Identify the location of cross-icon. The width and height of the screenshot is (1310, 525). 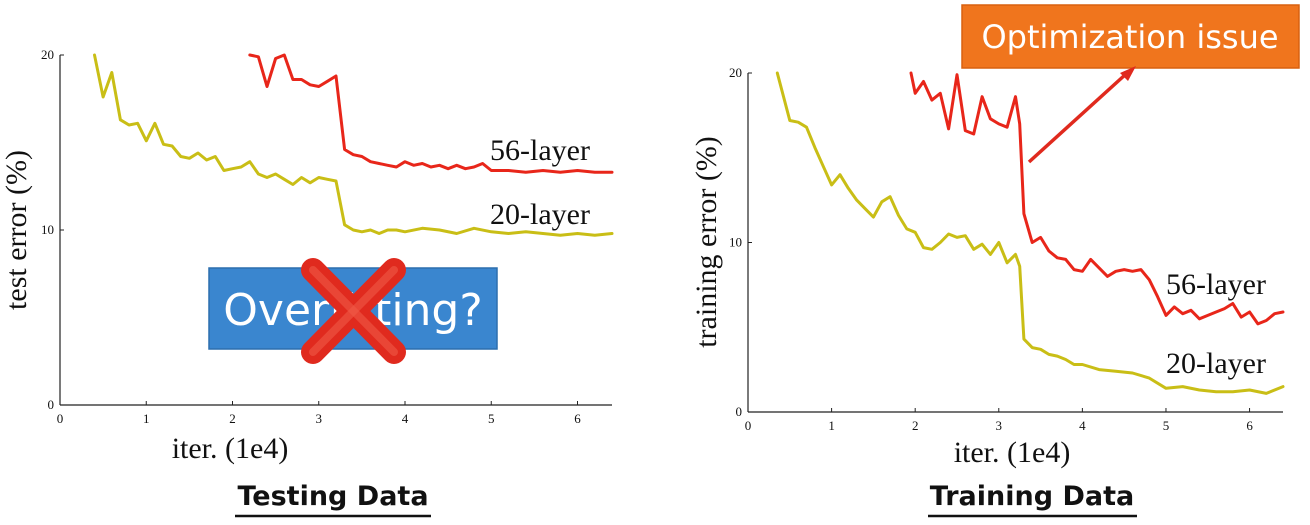
(353, 311).